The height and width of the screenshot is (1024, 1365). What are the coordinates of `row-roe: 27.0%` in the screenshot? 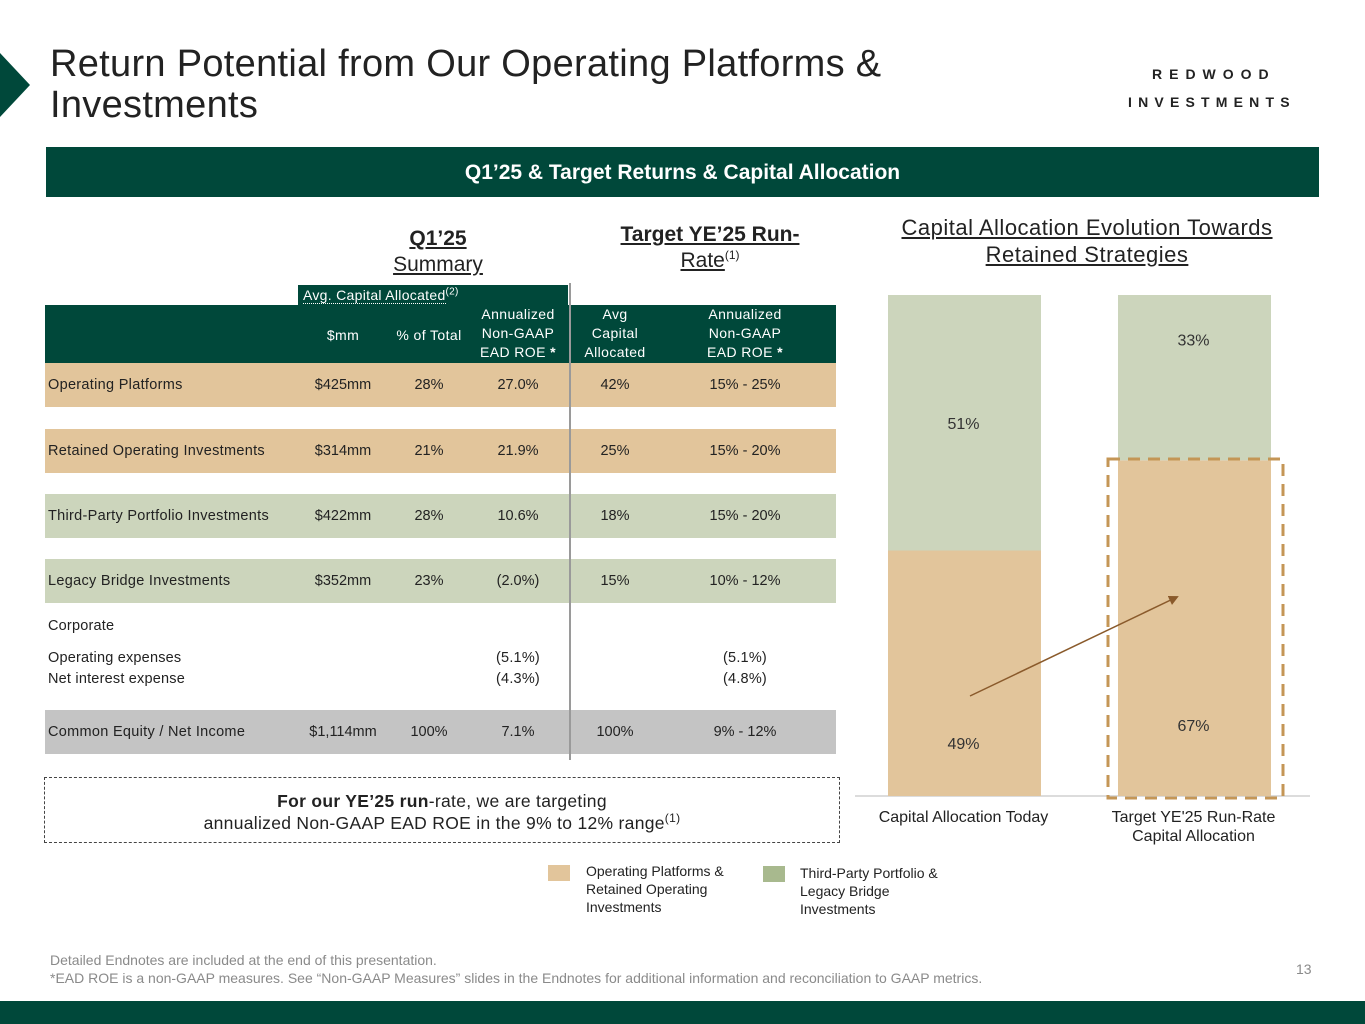 It's located at (518, 385).